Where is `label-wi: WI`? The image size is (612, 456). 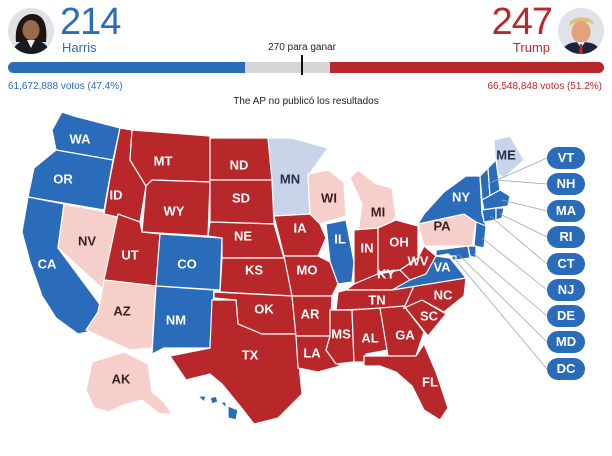
label-wi: WI is located at coordinates (329, 197).